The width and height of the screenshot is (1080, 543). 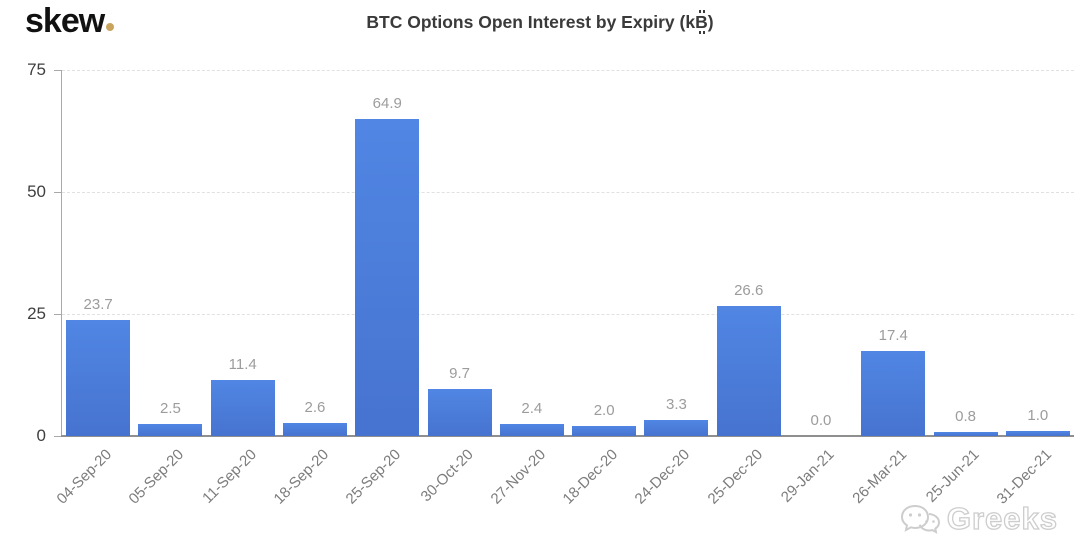 I want to click on x-axis-line, so click(x=567, y=436).